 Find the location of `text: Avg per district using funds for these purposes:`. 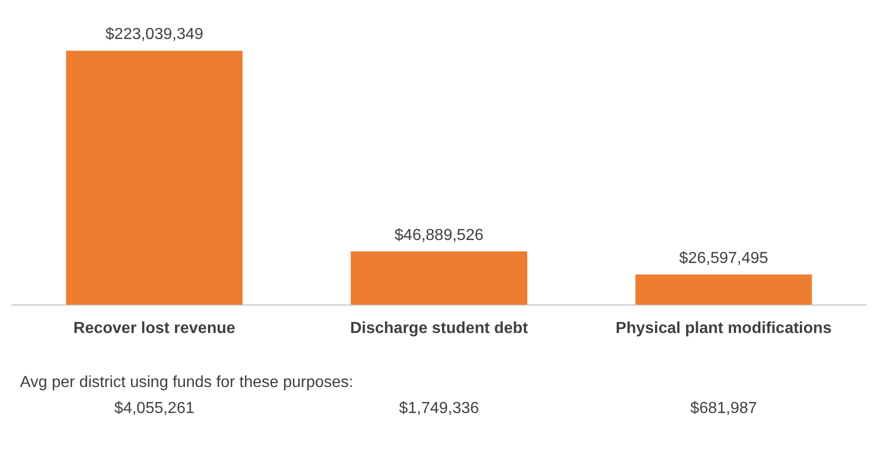

text: Avg per district using funds for these purposes: is located at coordinates (187, 383).